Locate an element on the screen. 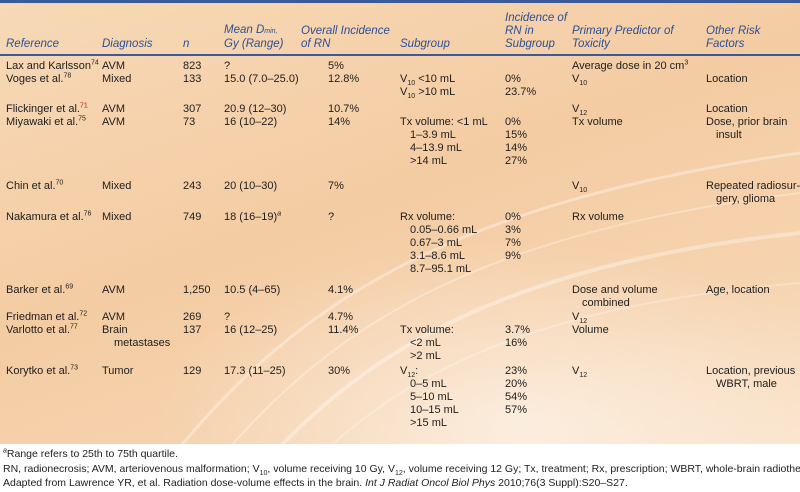 The width and height of the screenshot is (800, 492). col-header-n: n is located at coordinates (186, 44).